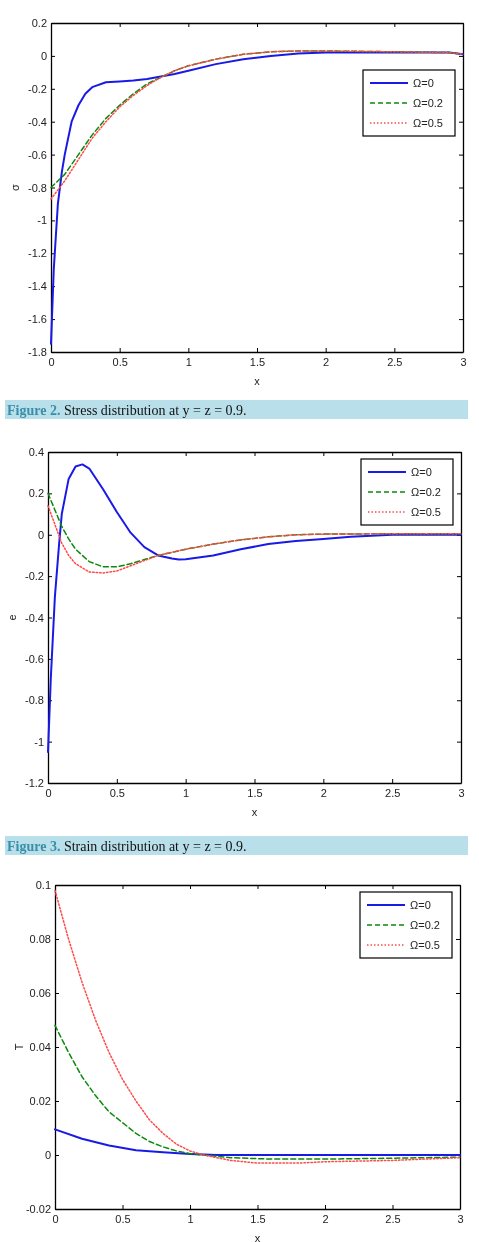 The image size is (479, 1242). What do you see at coordinates (12, 617) in the screenshot?
I see `y-axis-title: e` at bounding box center [12, 617].